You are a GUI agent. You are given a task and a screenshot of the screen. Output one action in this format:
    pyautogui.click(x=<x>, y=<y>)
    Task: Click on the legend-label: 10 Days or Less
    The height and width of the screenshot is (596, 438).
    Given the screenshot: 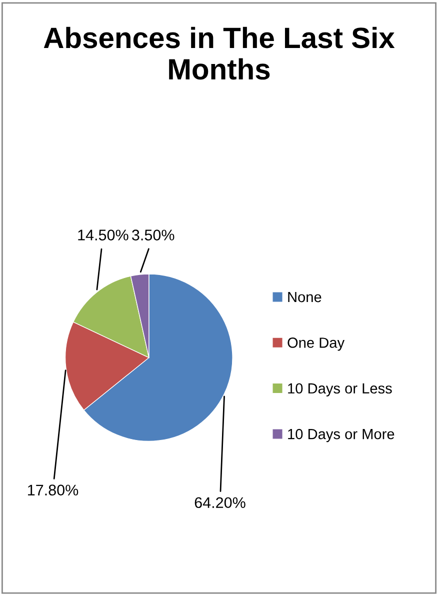 What is the action you would take?
    pyautogui.click(x=340, y=389)
    